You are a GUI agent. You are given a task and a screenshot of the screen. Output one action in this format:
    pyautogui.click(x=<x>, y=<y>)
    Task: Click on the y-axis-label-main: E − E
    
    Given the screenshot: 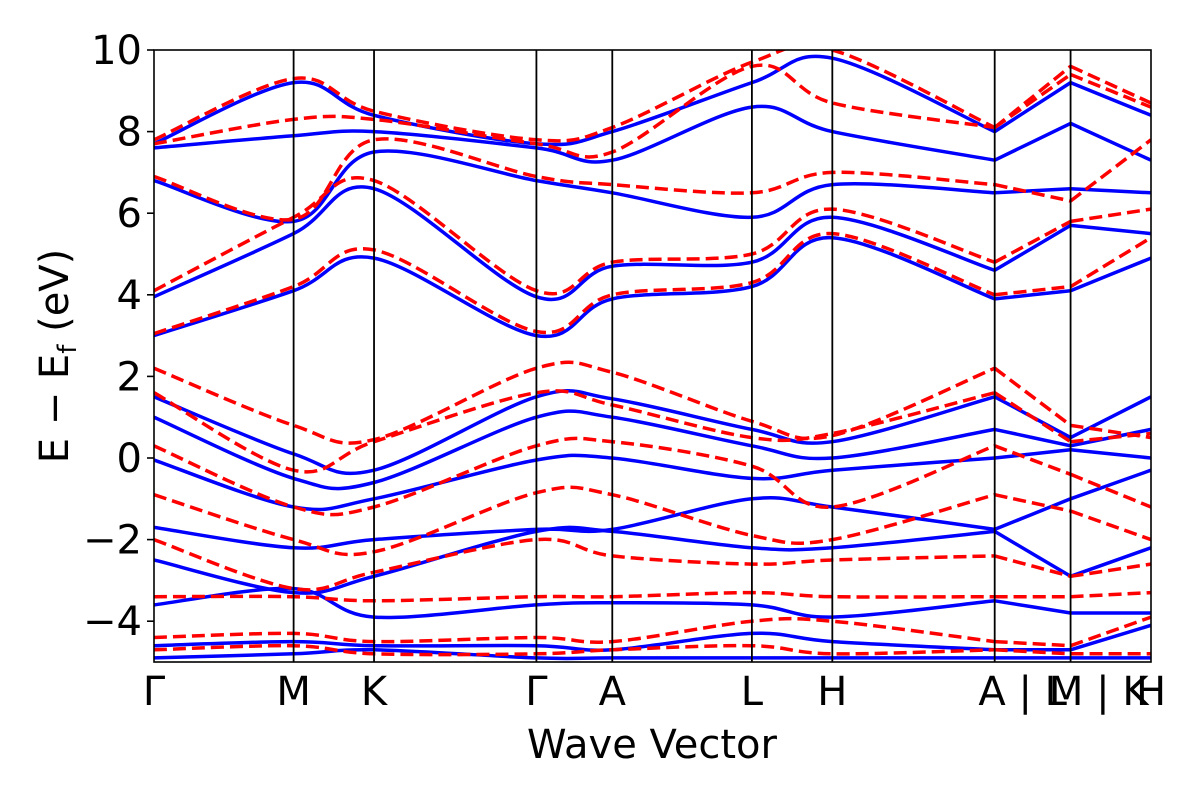 What is the action you would take?
    pyautogui.click(x=55, y=409)
    